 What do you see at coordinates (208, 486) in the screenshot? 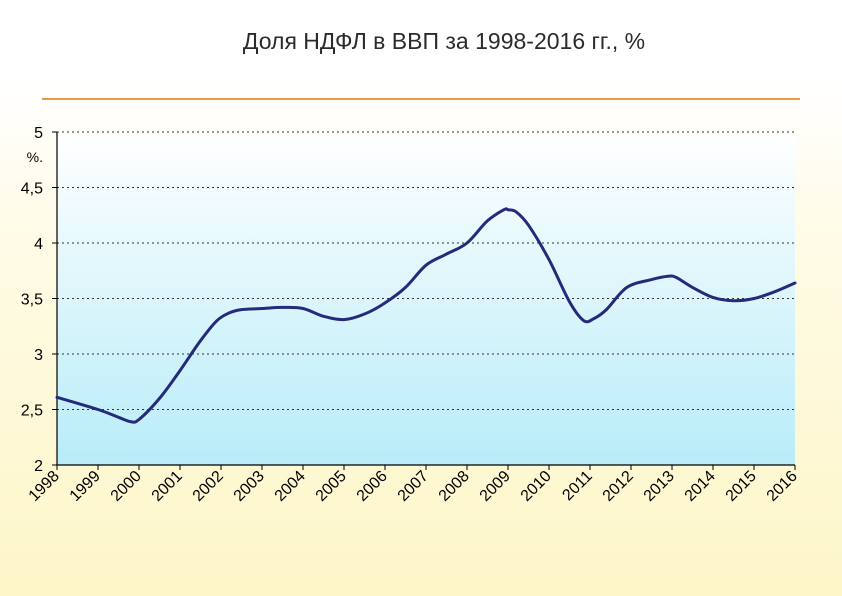
I see `x-tick-label: 2002` at bounding box center [208, 486].